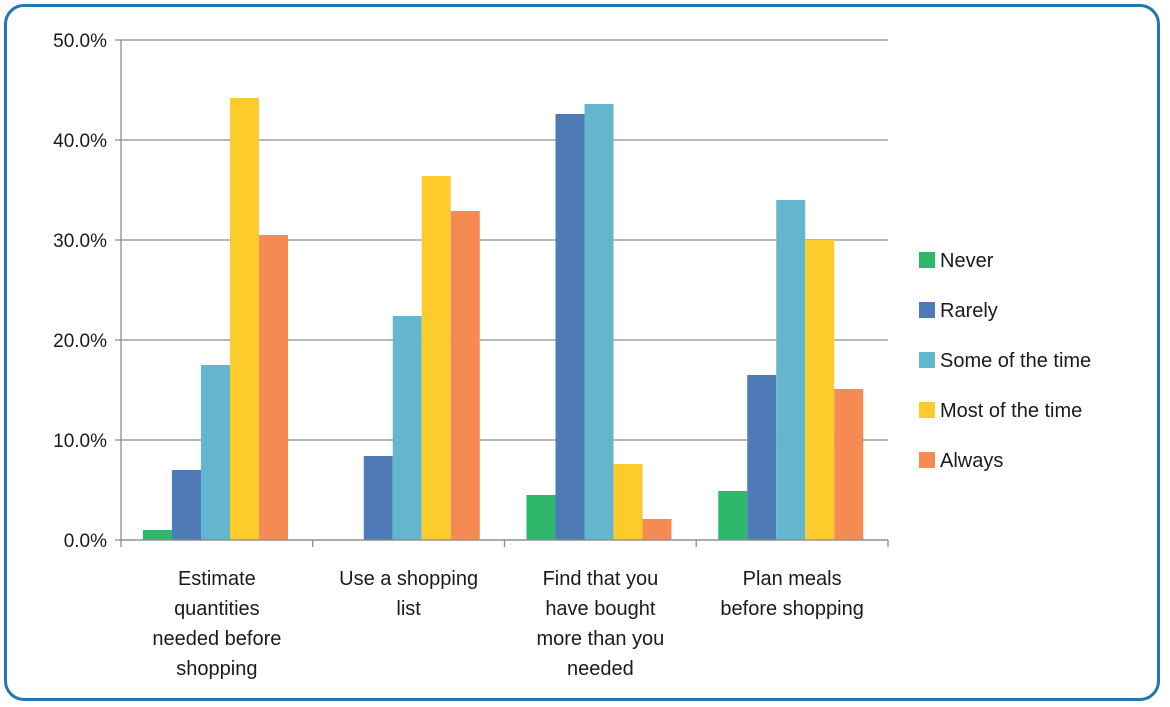  What do you see at coordinates (217, 579) in the screenshot?
I see `x-category-label: Estimate` at bounding box center [217, 579].